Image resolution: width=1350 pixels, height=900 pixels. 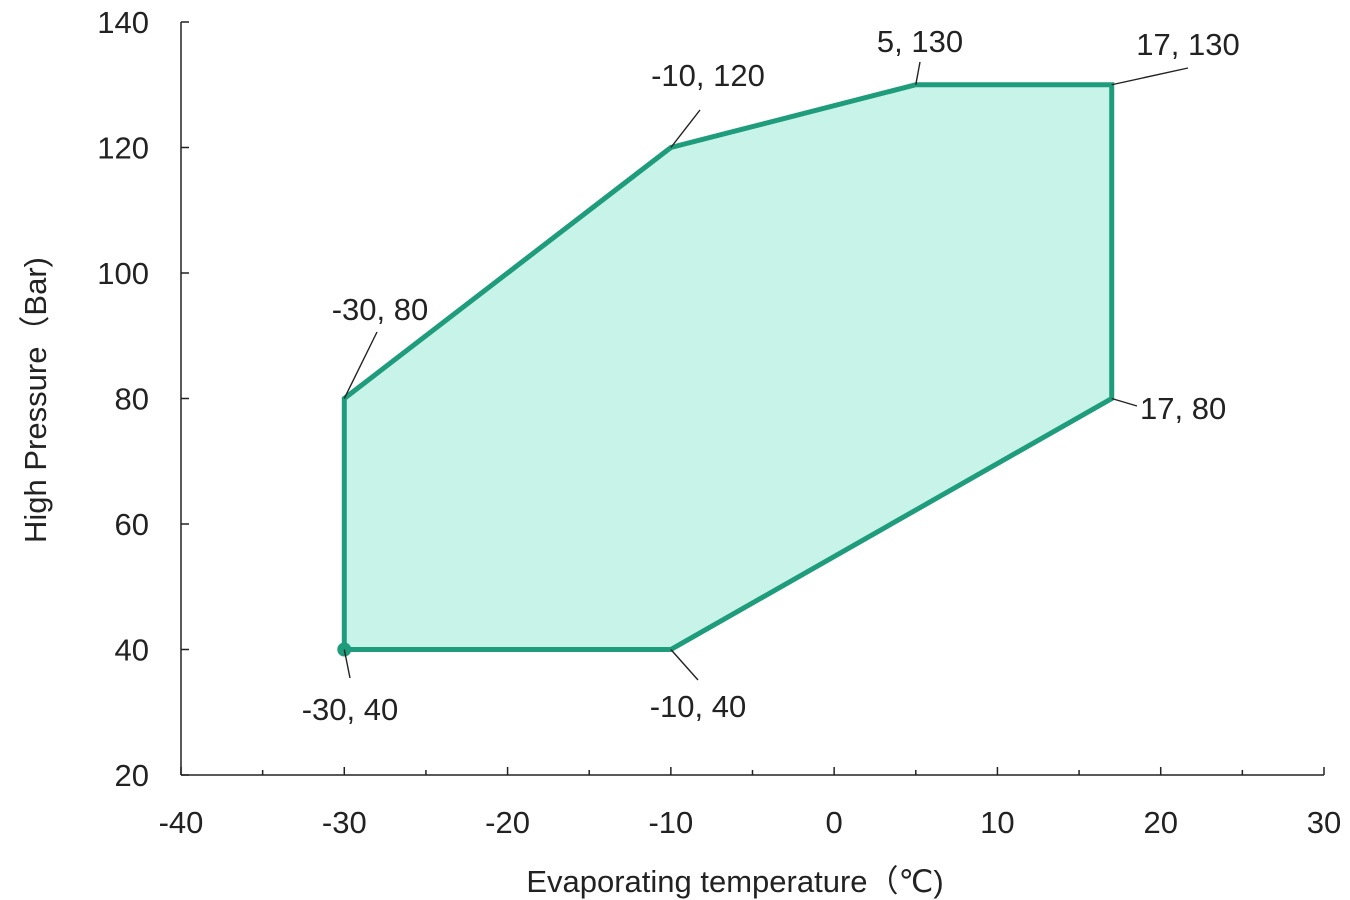 What do you see at coordinates (670, 822) in the screenshot?
I see `x-tick-label: -10` at bounding box center [670, 822].